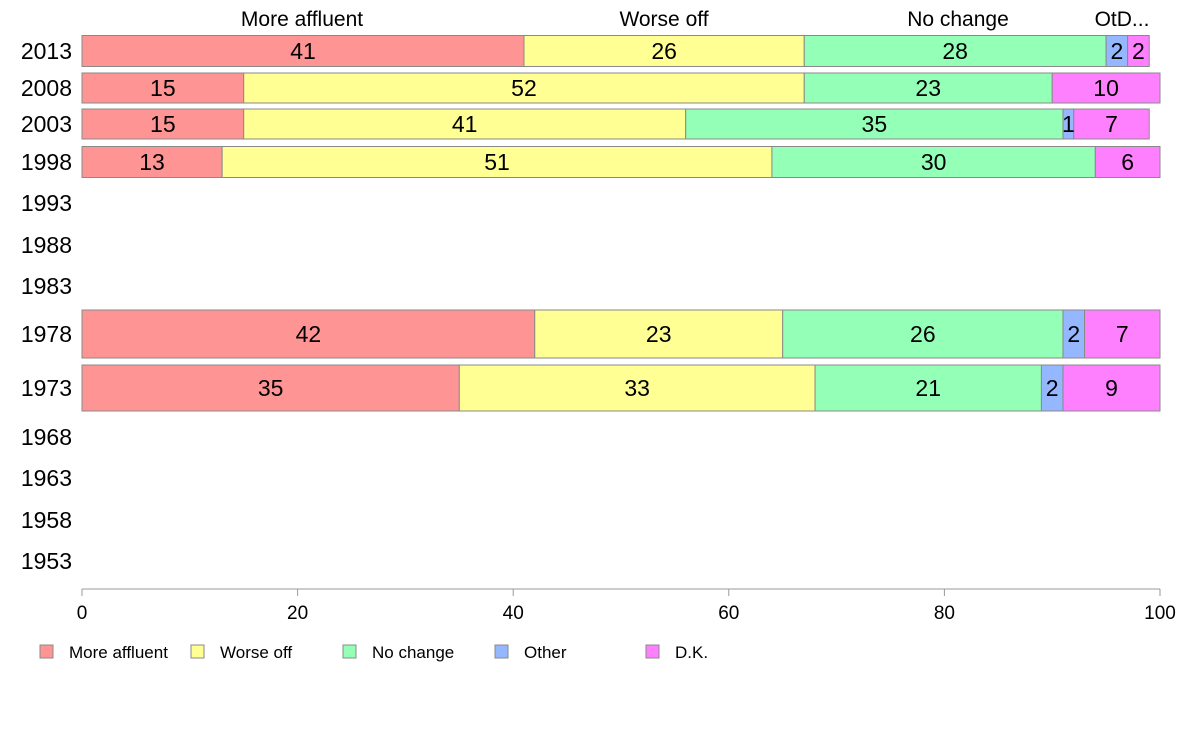  What do you see at coordinates (413, 652) in the screenshot?
I see `legend-label-no-change: No change` at bounding box center [413, 652].